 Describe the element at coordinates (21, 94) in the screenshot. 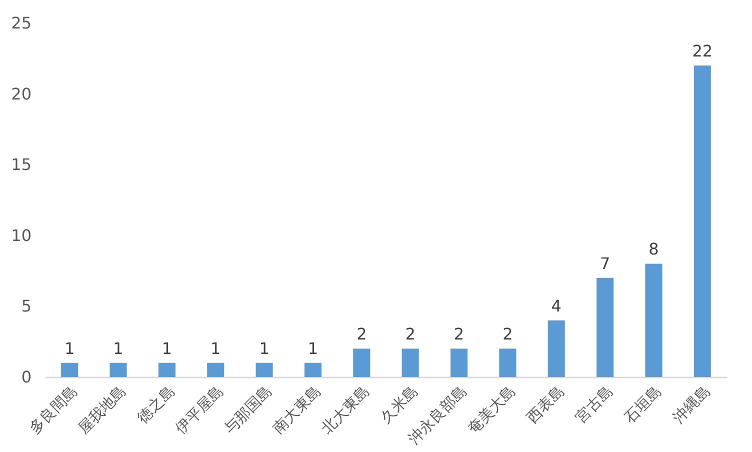

I see `y-tick-label: 20` at that location.